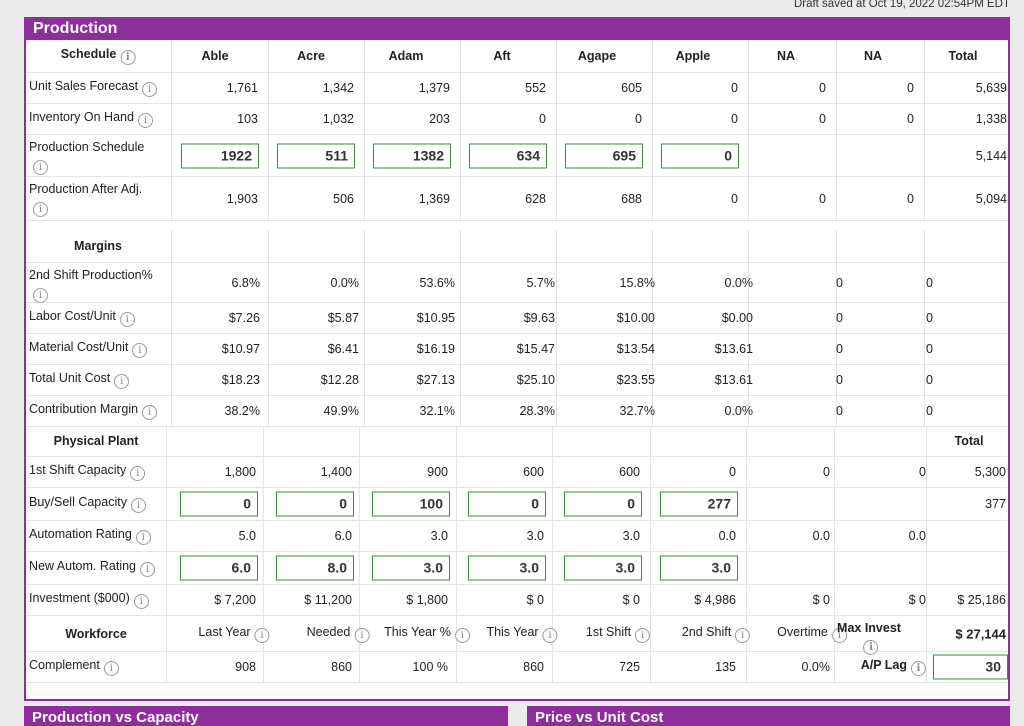 The height and width of the screenshot is (726, 1024). What do you see at coordinates (970, 667) in the screenshot?
I see `ap-lag-input: 30` at bounding box center [970, 667].